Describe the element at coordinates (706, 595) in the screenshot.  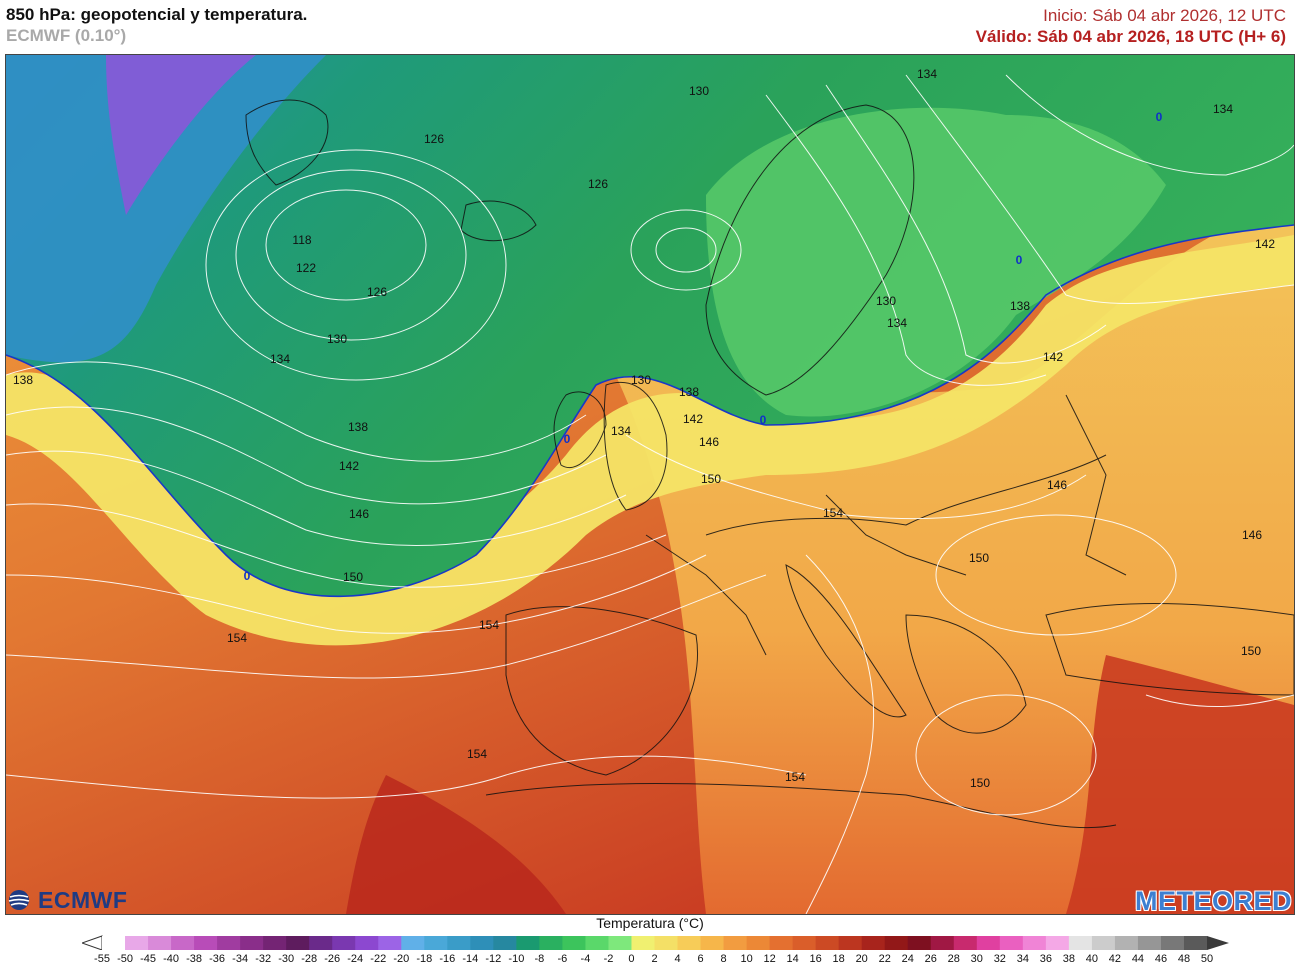
I see `france-border` at that location.